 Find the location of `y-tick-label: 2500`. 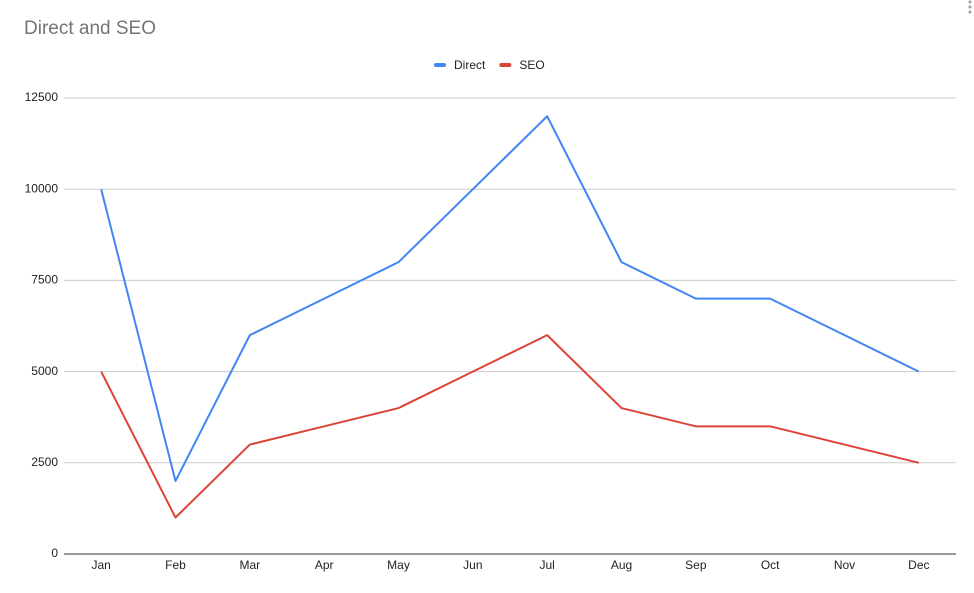

y-tick-label: 2500 is located at coordinates (44, 462).